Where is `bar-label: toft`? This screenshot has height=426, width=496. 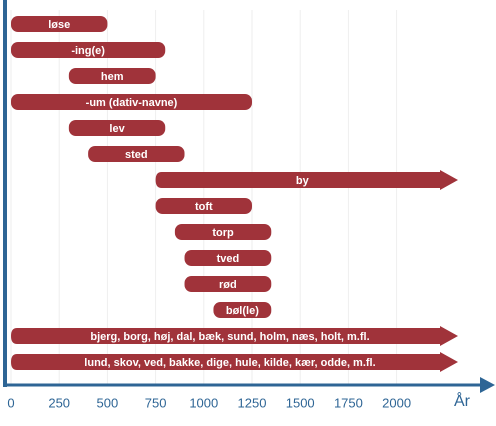
bar-label: toft is located at coordinates (204, 207).